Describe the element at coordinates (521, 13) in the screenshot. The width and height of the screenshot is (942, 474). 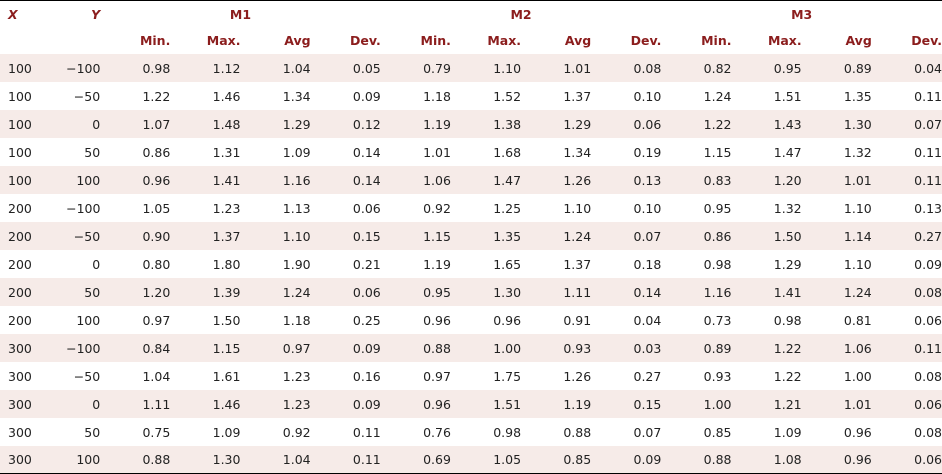
I see `header-group-m2: M2` at that location.